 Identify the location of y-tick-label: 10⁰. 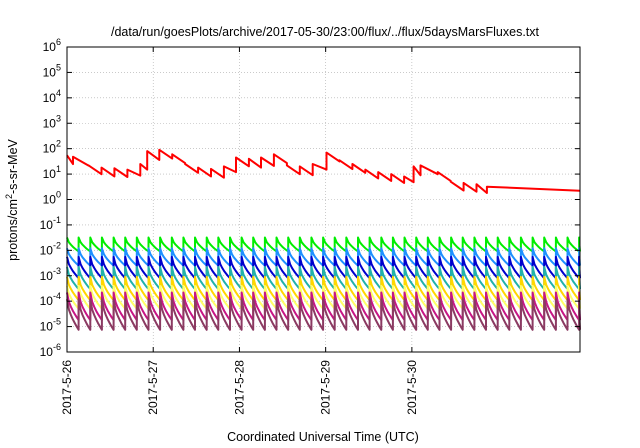
(52, 198).